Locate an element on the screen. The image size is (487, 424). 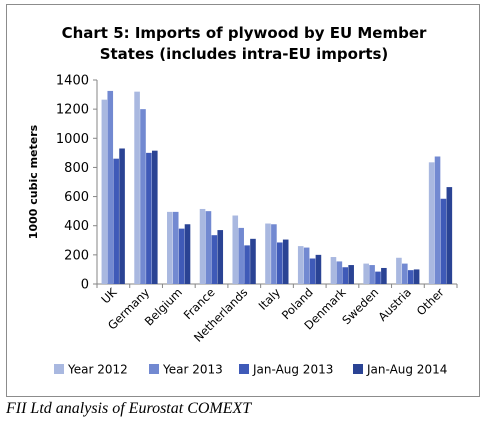
y-tick-label: 0 is located at coordinates (85, 285).